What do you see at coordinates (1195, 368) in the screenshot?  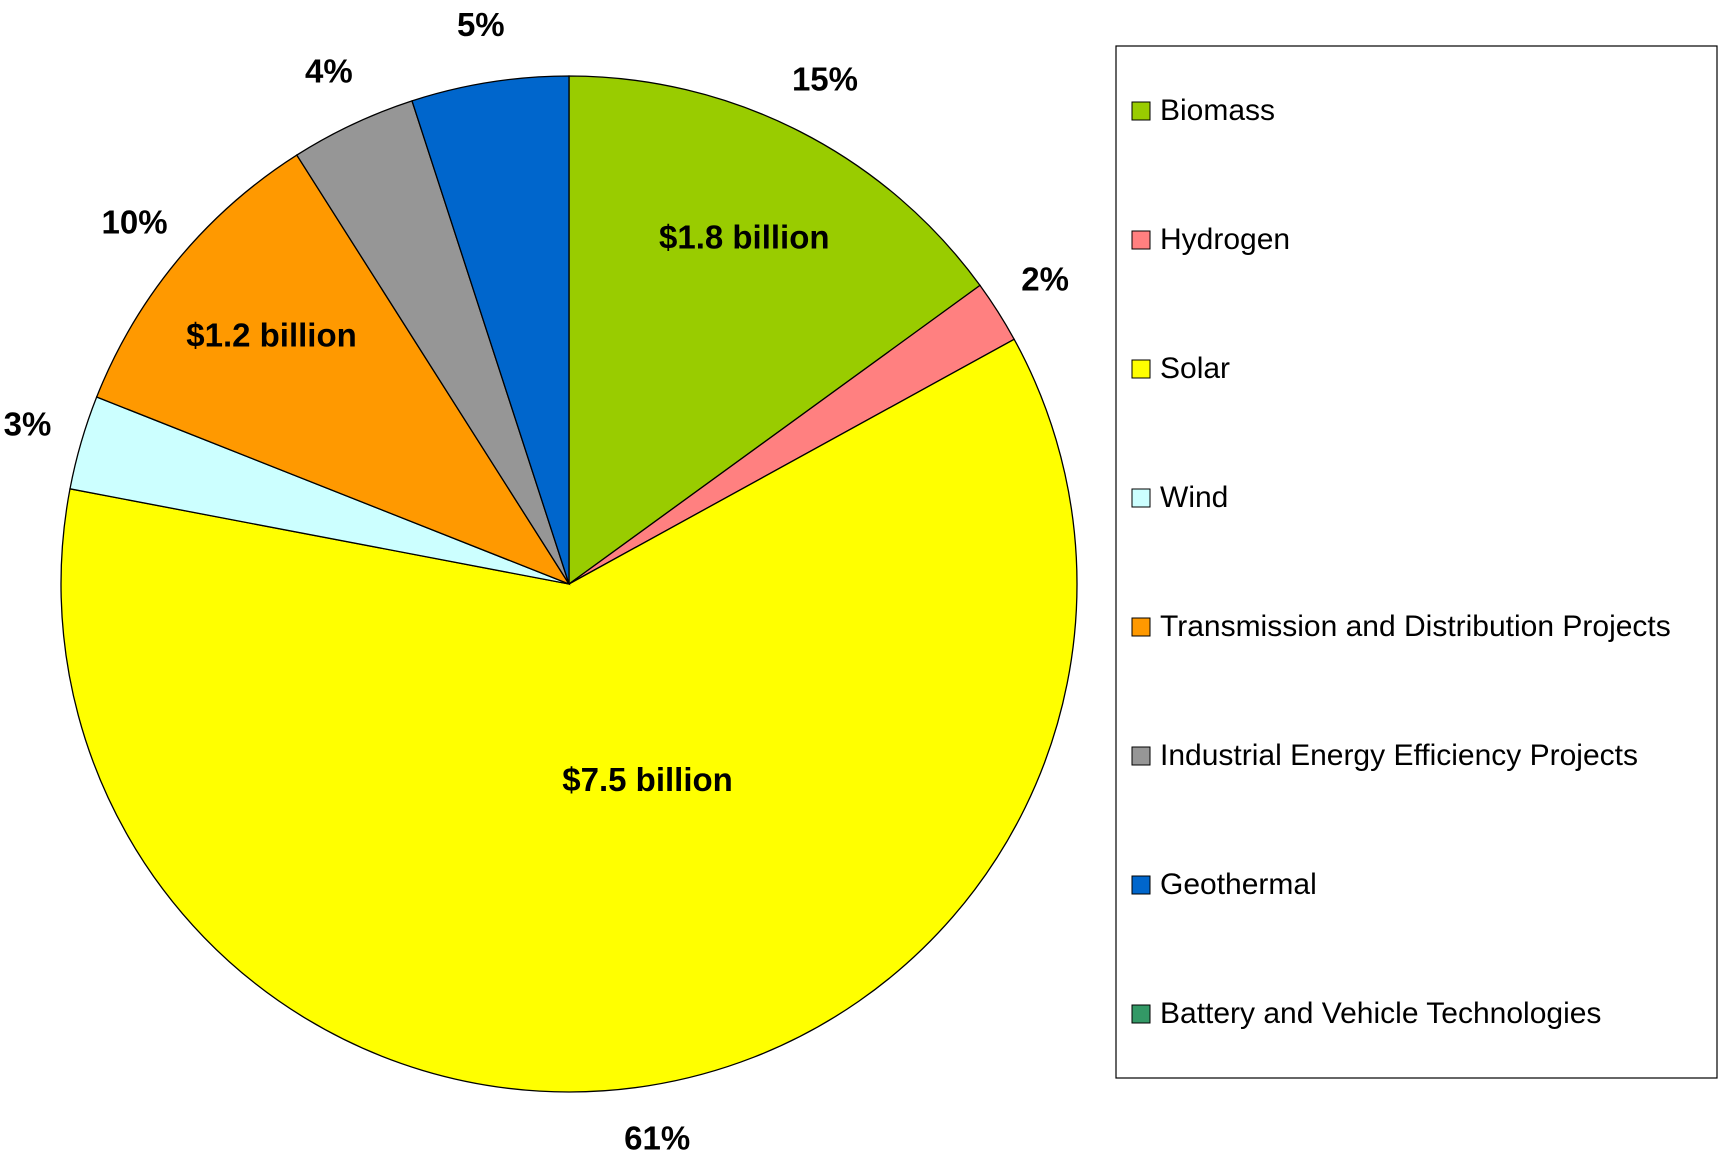 I see `legend-label: Solar` at bounding box center [1195, 368].